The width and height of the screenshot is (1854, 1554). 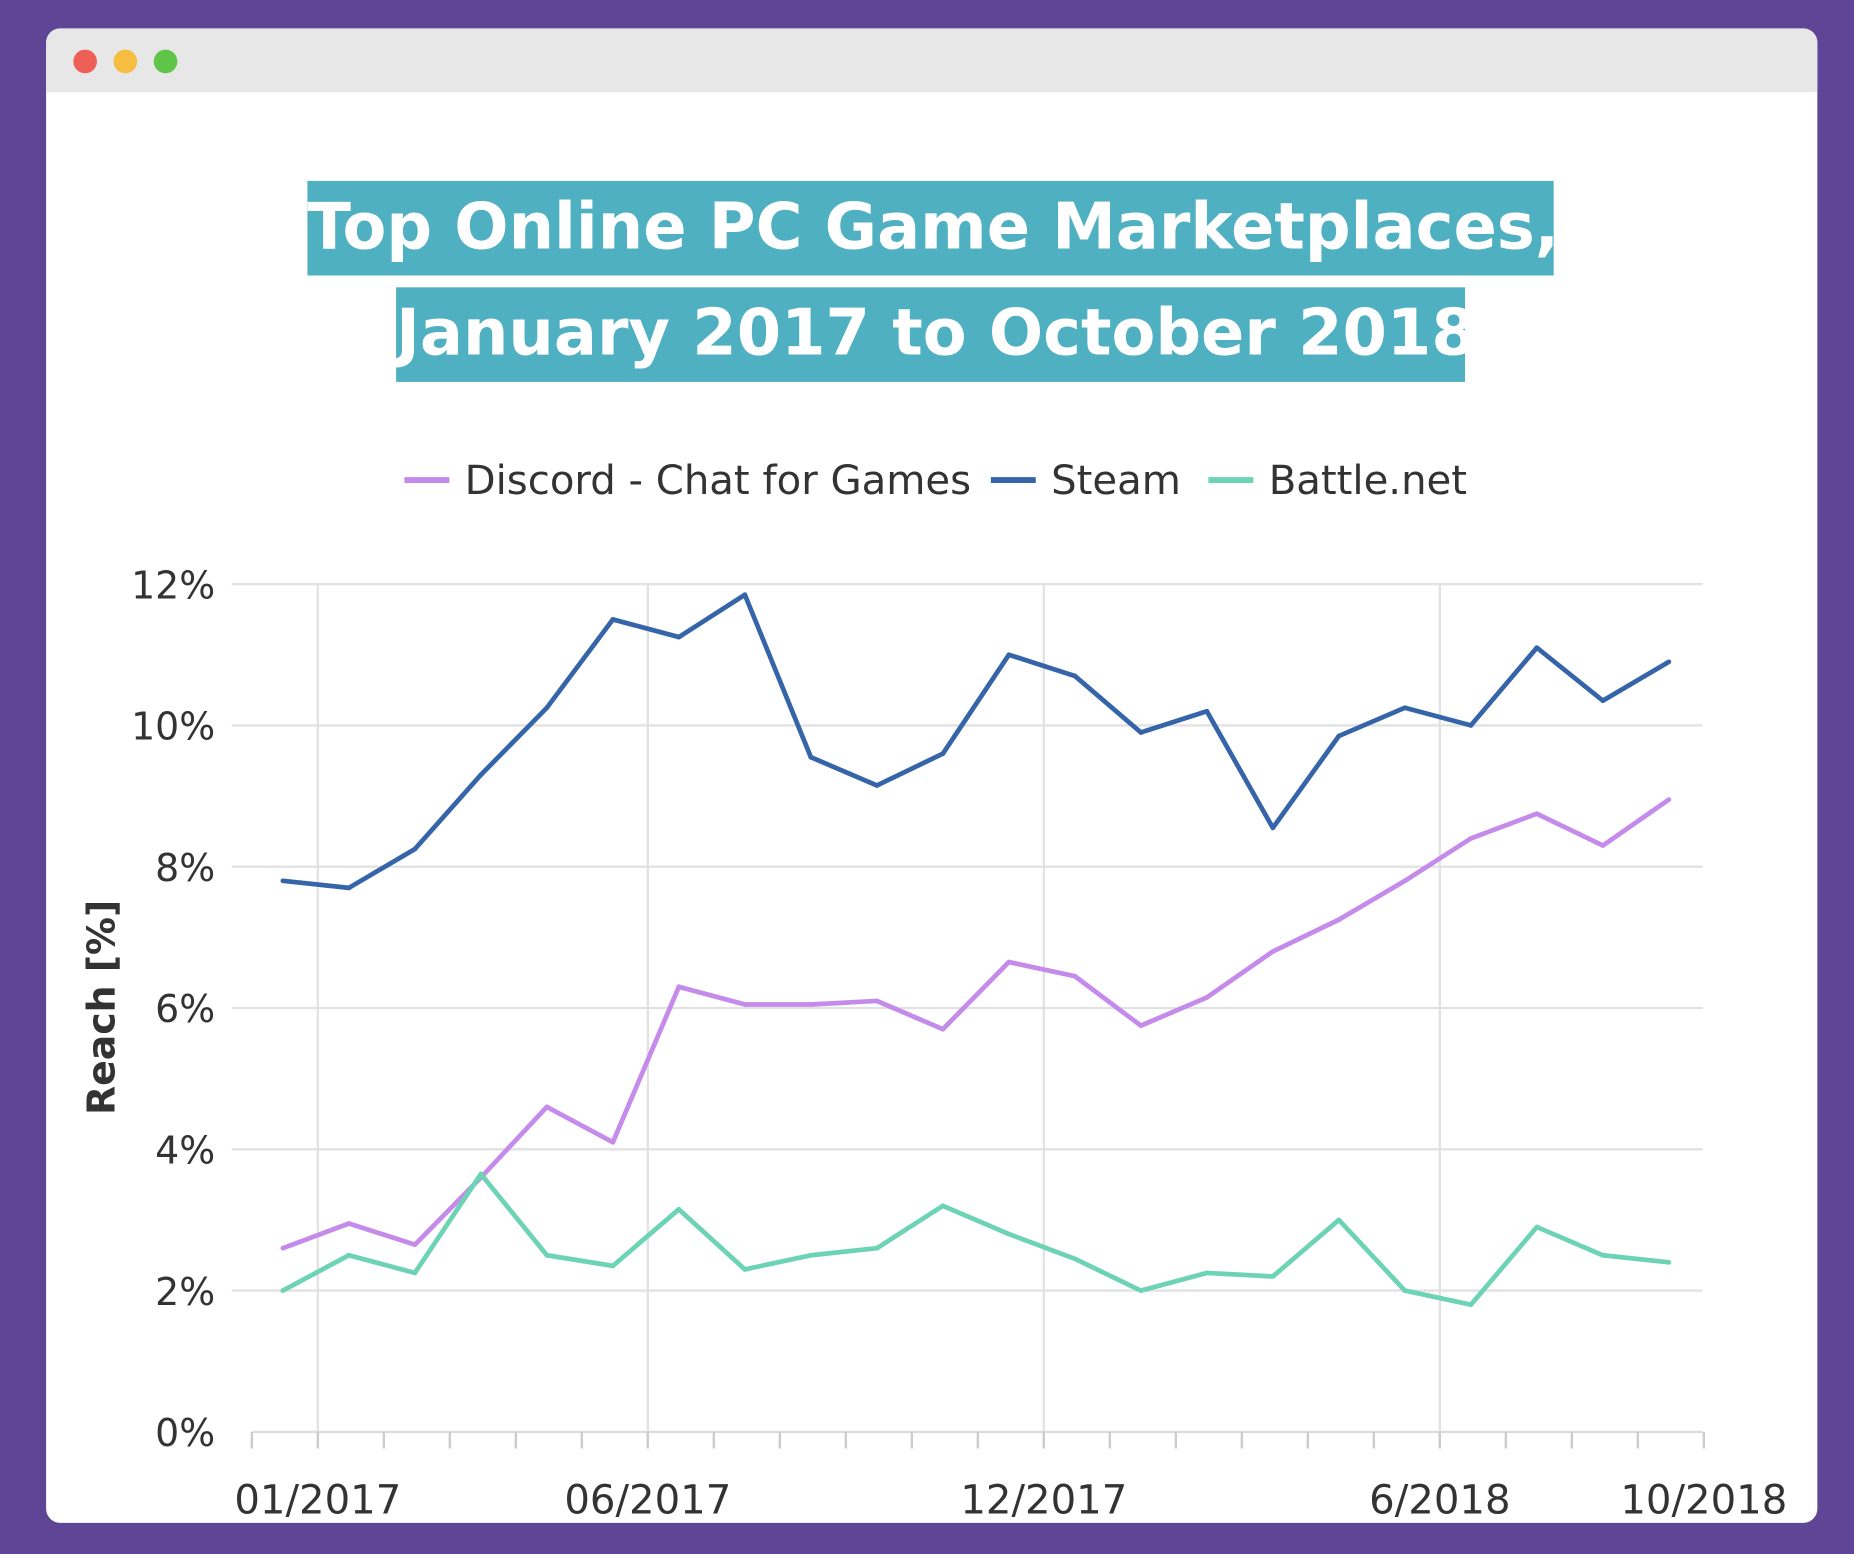 I want to click on maximize-button, so click(x=165, y=61).